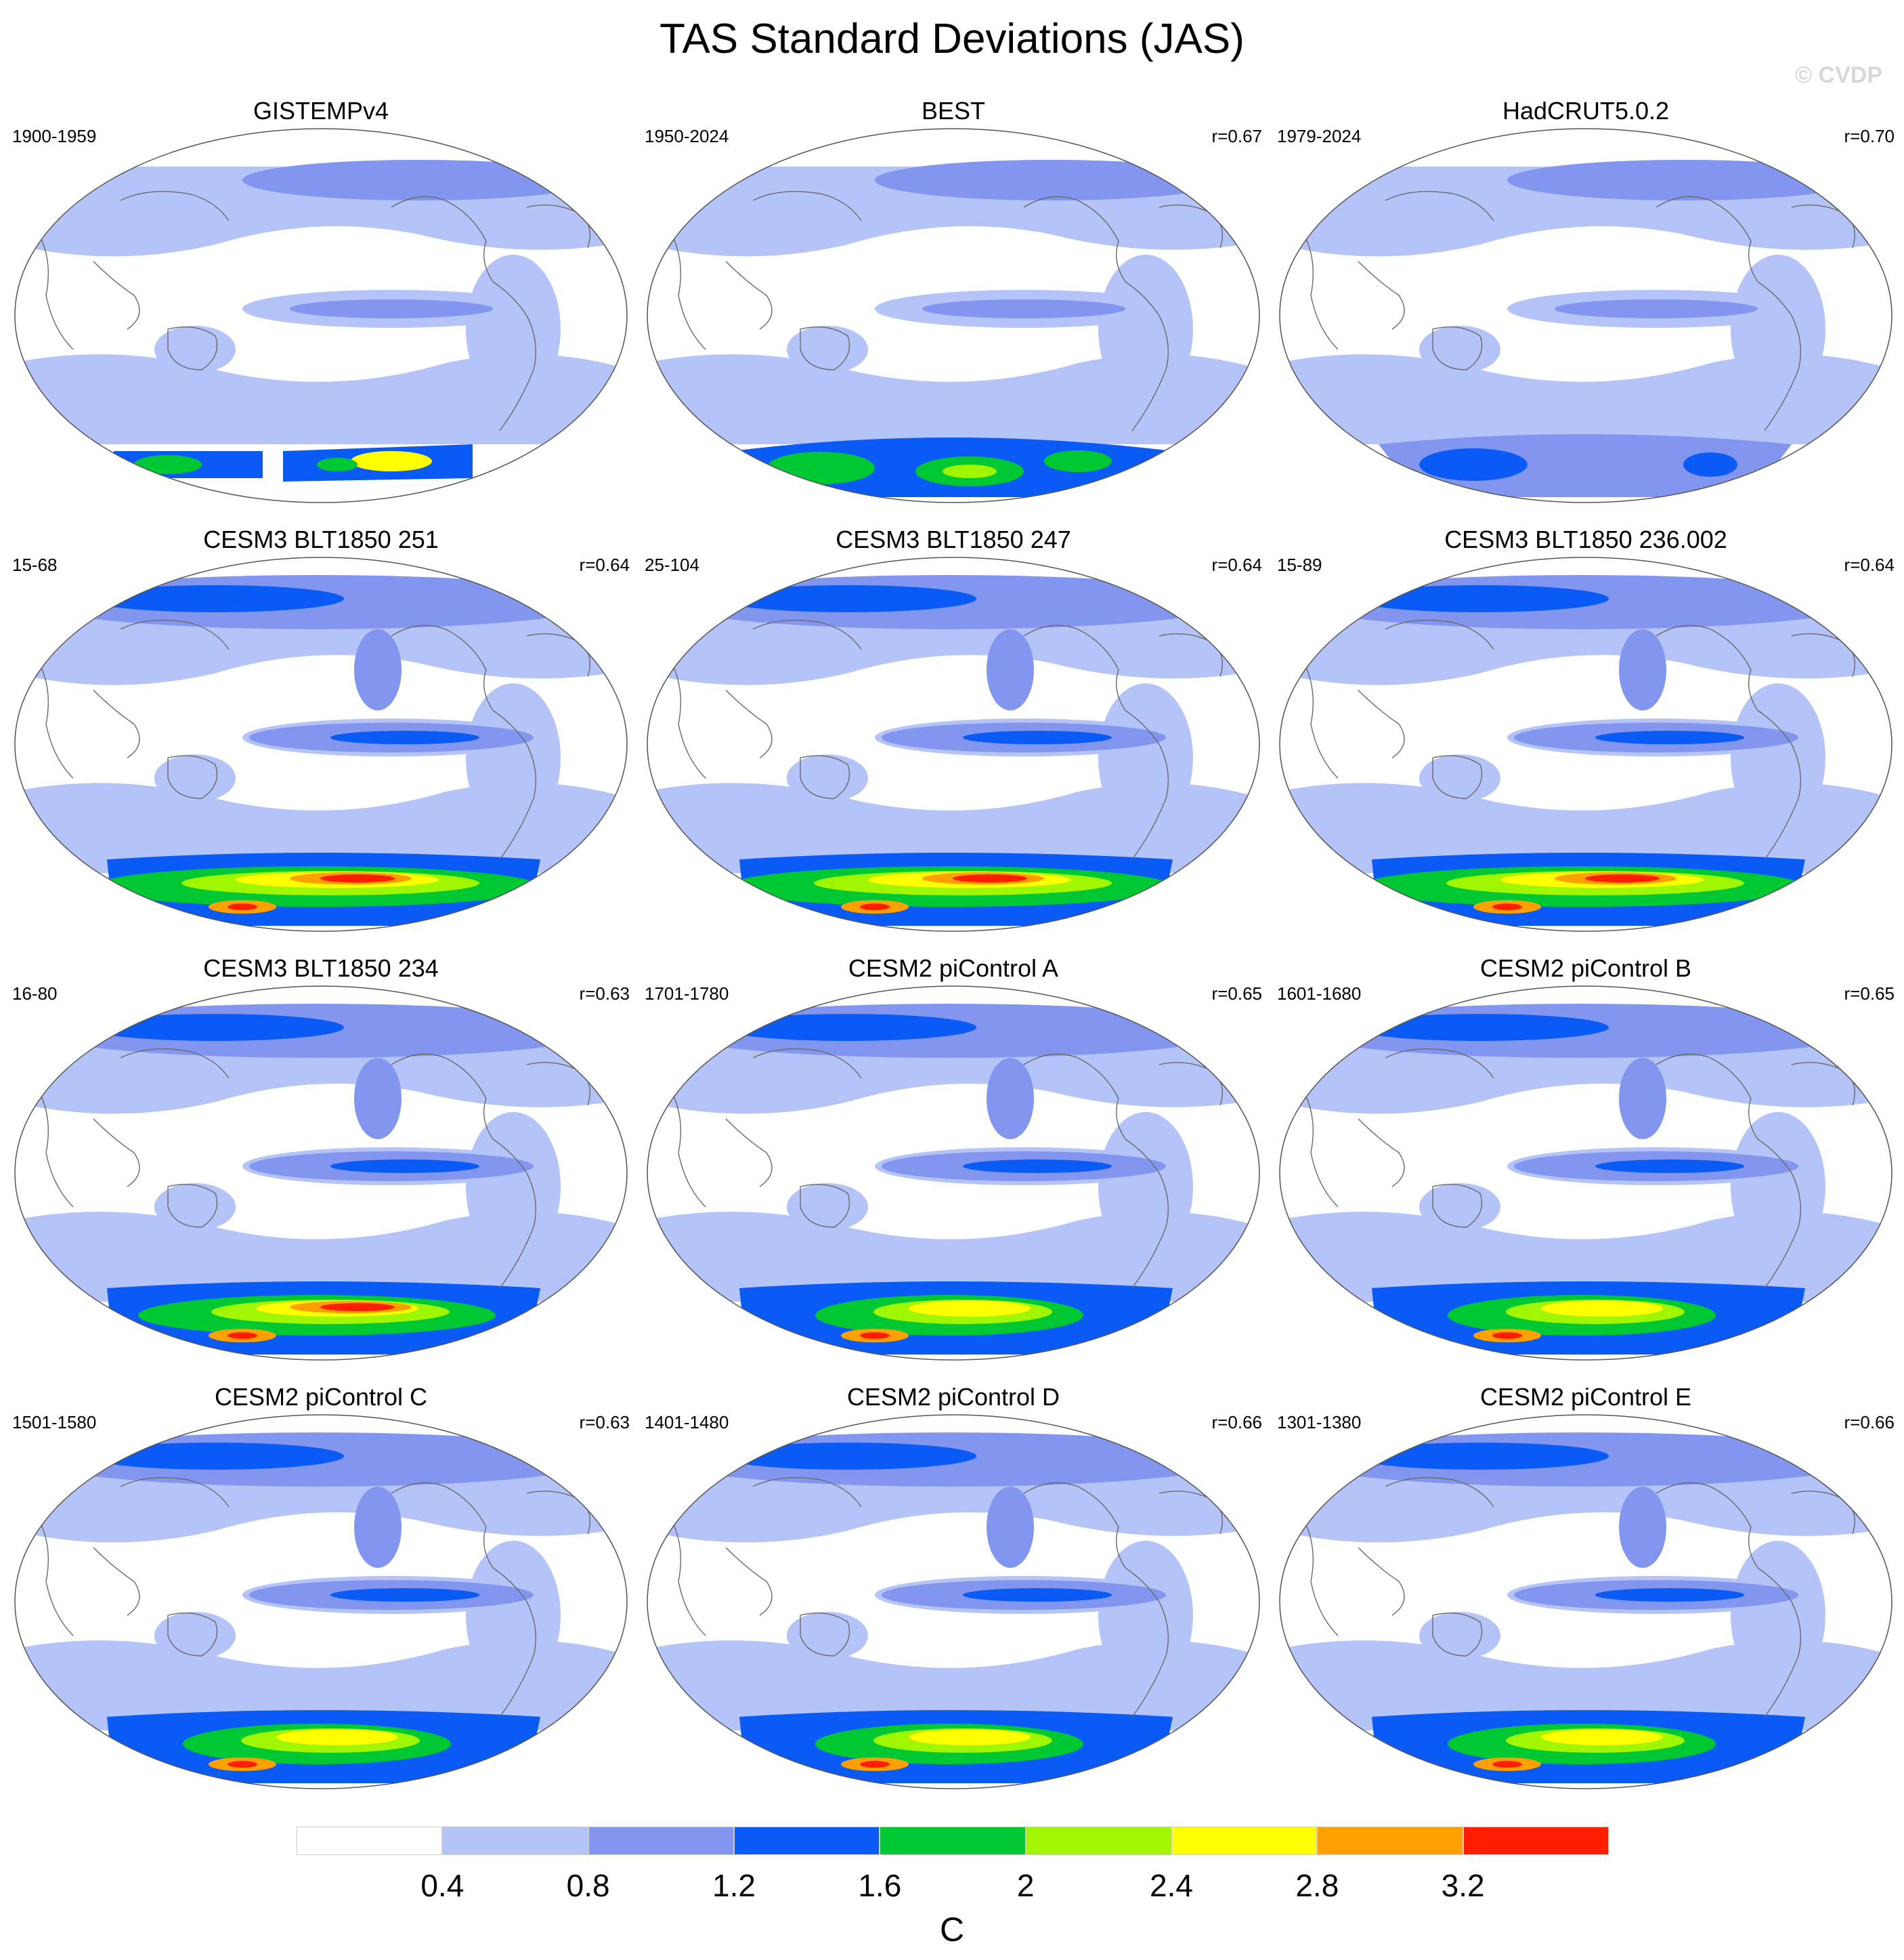 This screenshot has height=1960, width=1904. Describe the element at coordinates (1870, 565) in the screenshot. I see `panel-pattern-correlation: r=0.64` at that location.